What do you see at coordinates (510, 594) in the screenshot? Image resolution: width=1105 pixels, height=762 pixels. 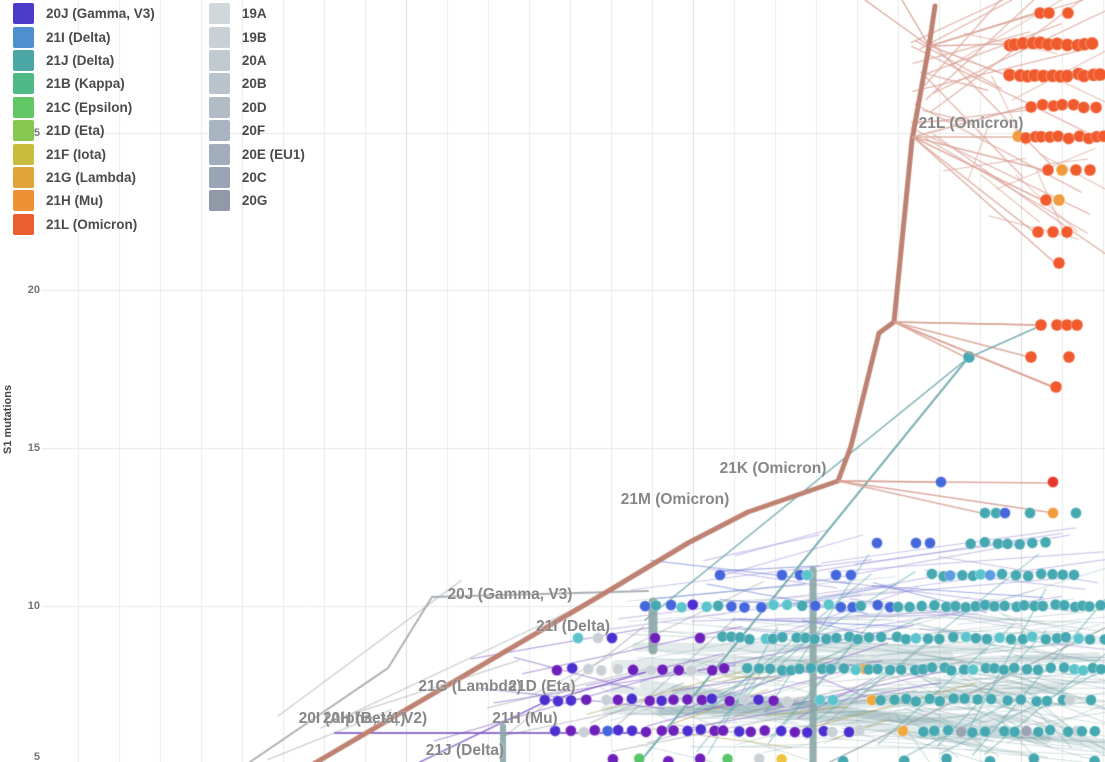 I see `clade-label-20j: 20J (Gamma, V3)` at bounding box center [510, 594].